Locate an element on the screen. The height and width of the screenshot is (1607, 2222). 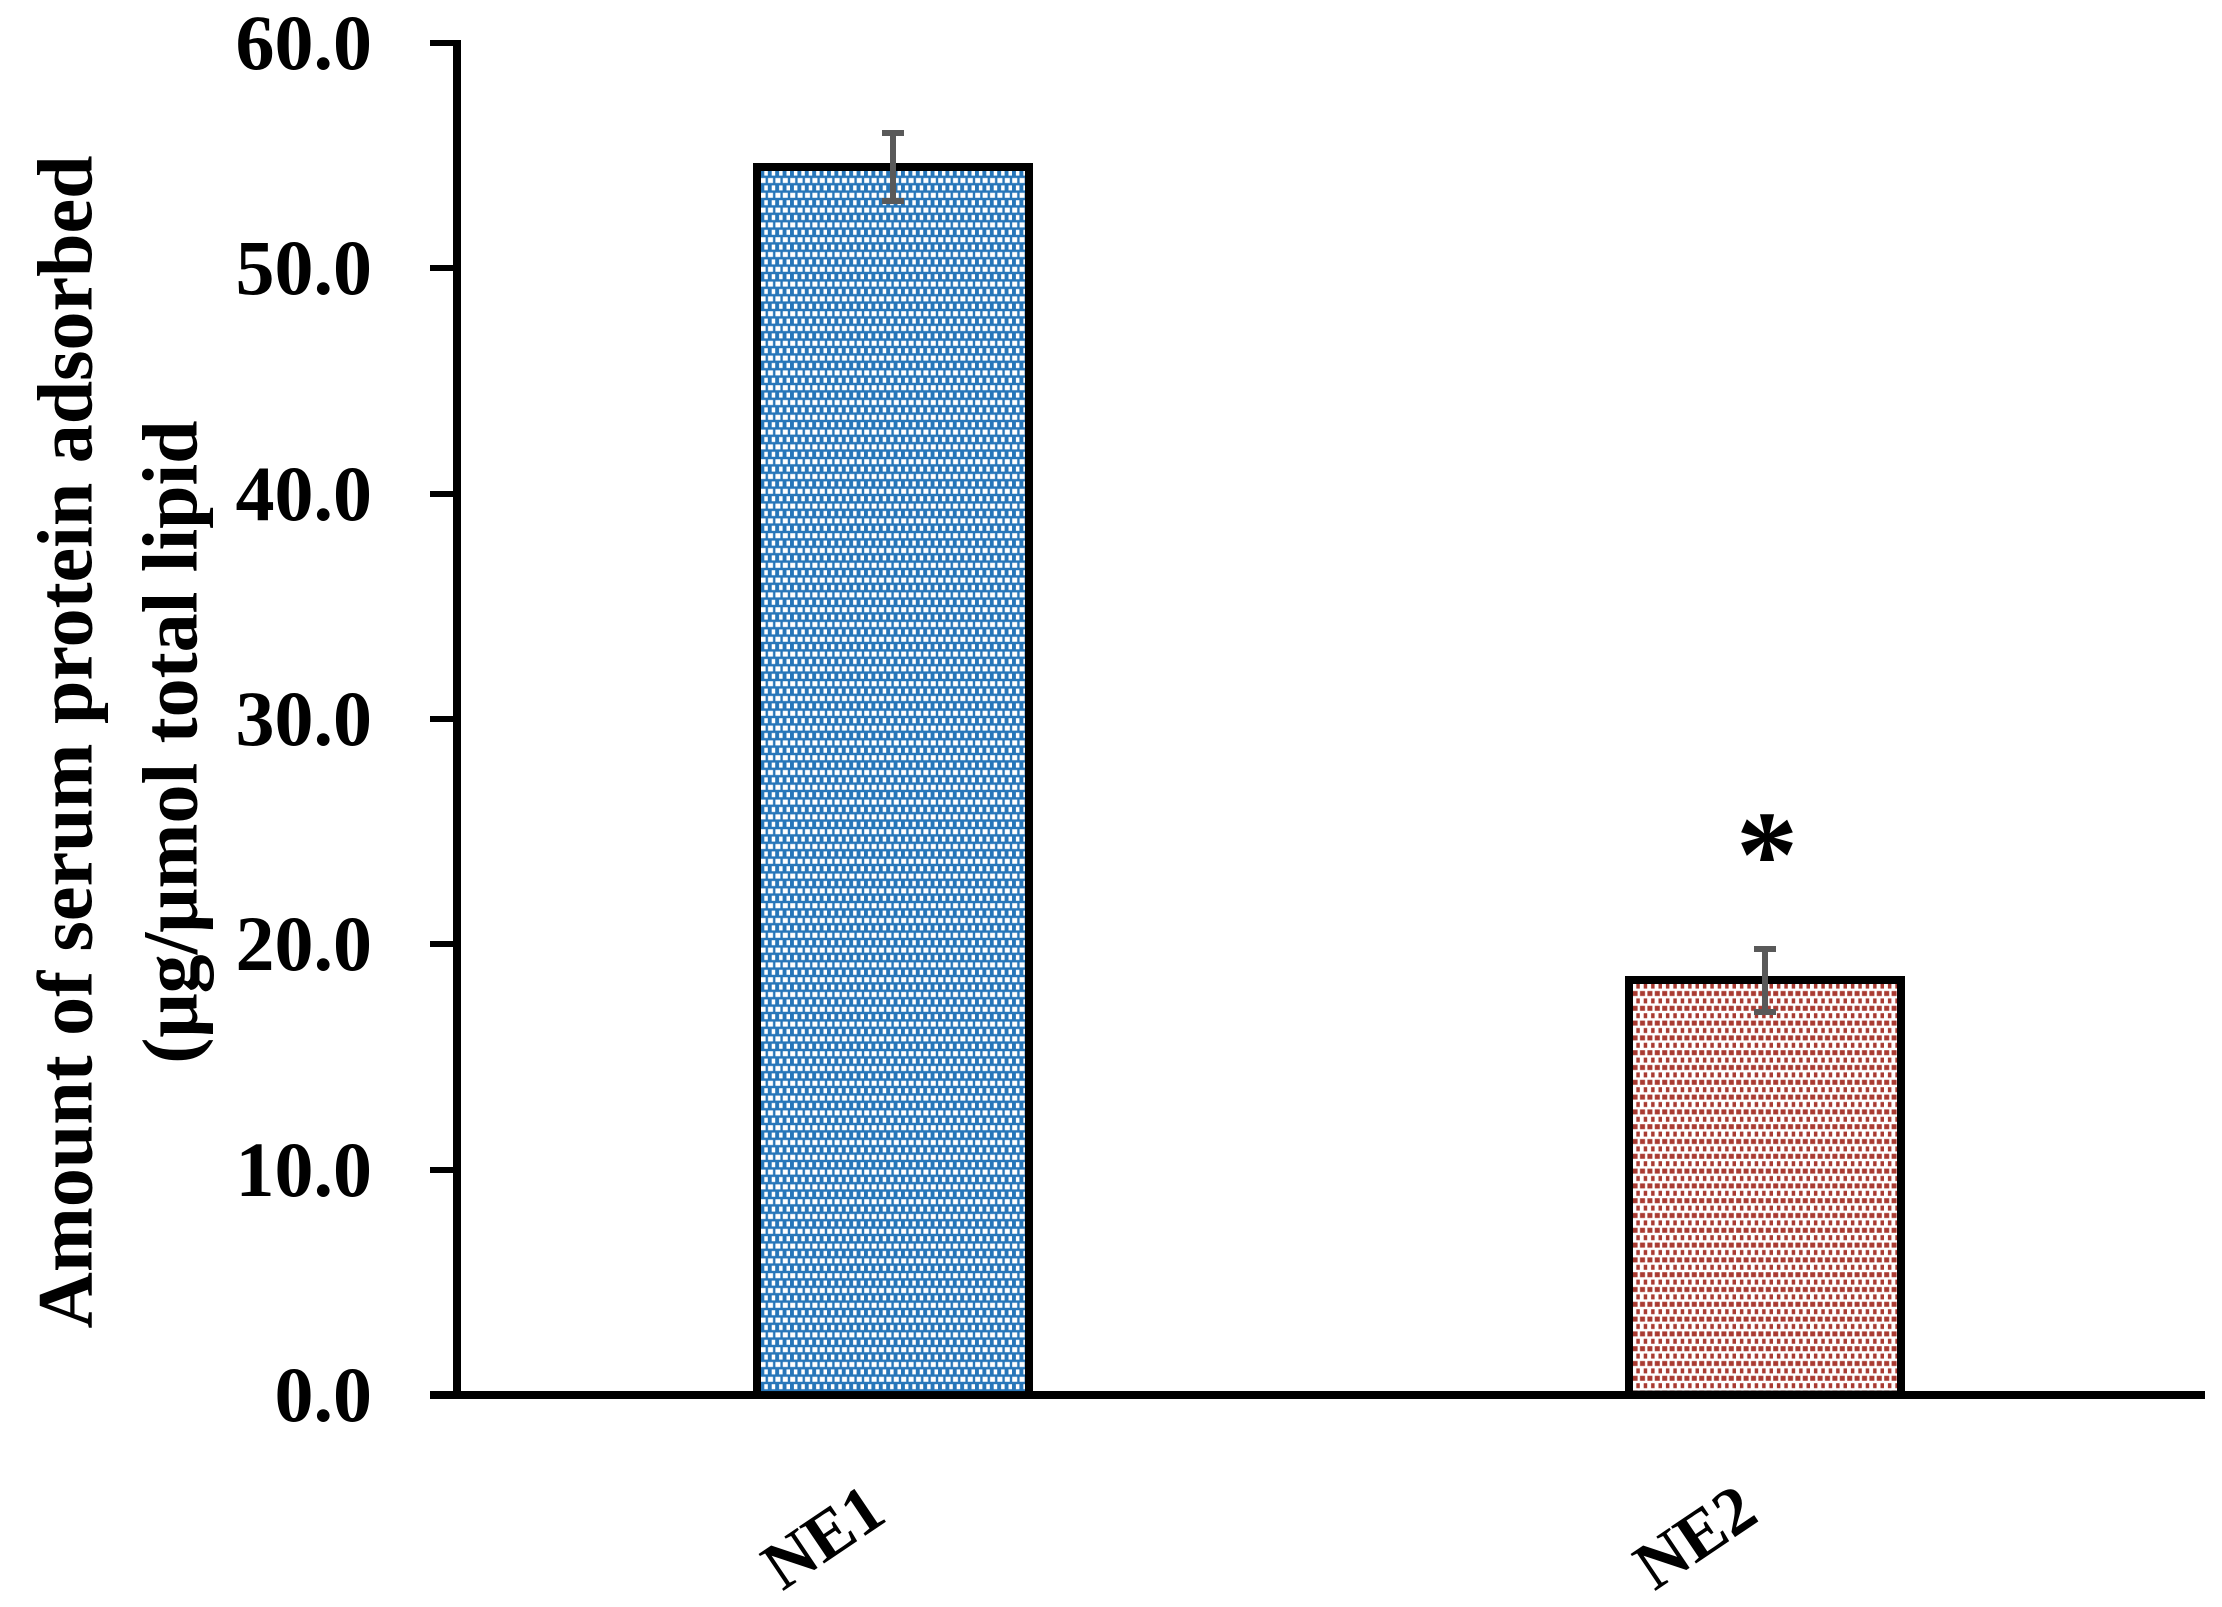
y-axis-line is located at coordinates (457, 719).